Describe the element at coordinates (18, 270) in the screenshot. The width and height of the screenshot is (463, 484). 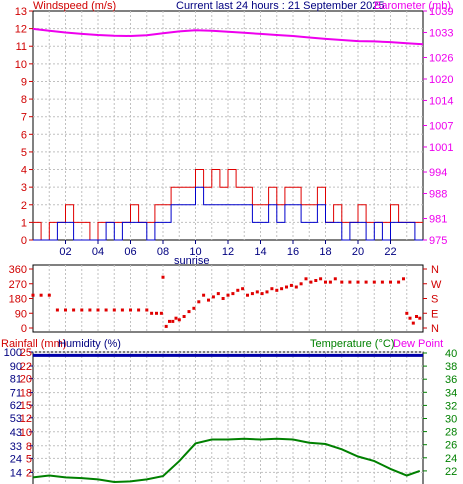
I see `direction-degree-label: 360` at that location.